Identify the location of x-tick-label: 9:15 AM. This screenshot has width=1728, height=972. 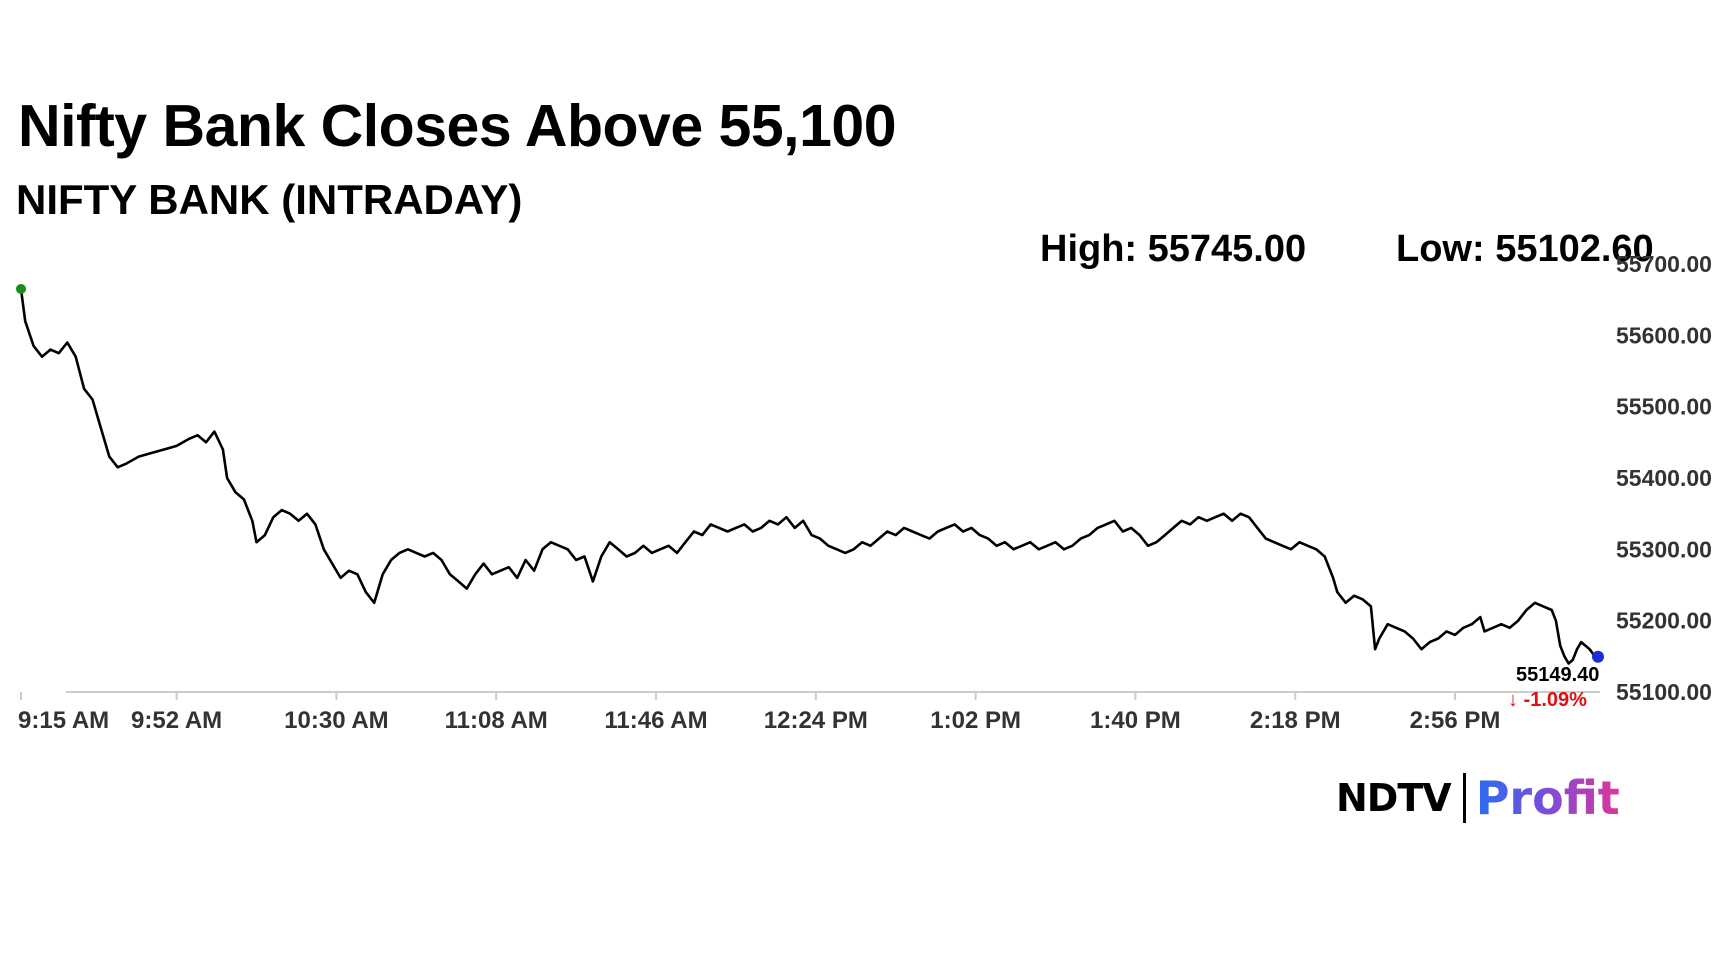
(63, 720).